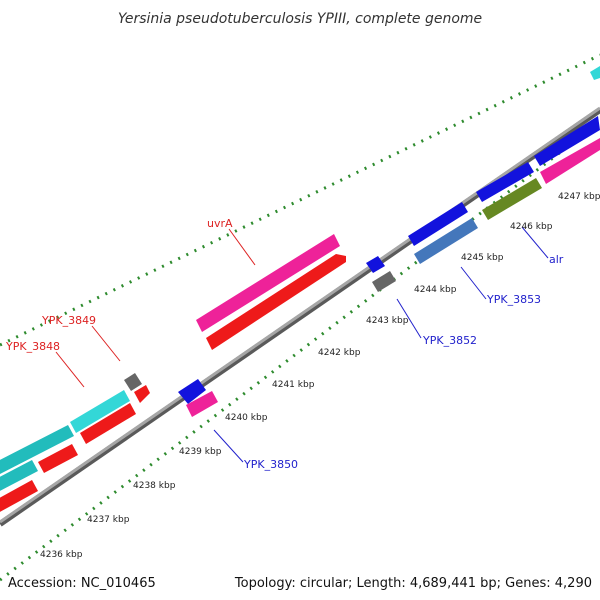 Image resolution: width=600 pixels, height=600 pixels. Describe the element at coordinates (61, 555) in the screenshot. I see `tick-label: 4236 kbp` at that location.